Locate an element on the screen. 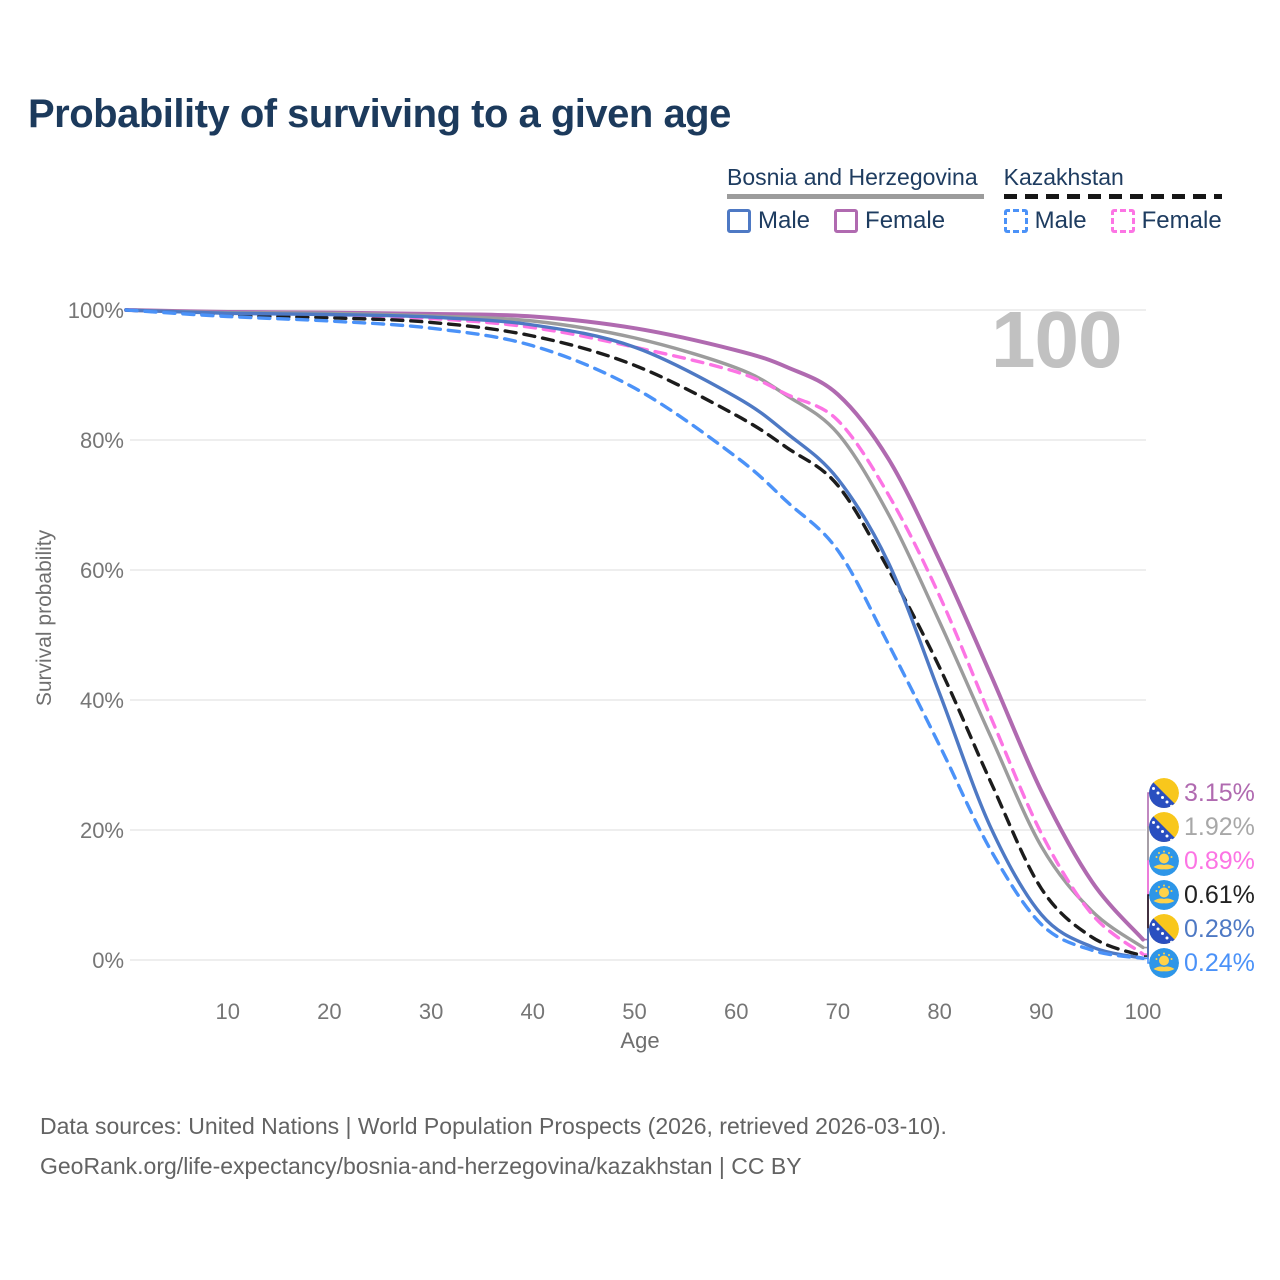 The image size is (1280, 1280). x-tick-label: 20 is located at coordinates (329, 1011).